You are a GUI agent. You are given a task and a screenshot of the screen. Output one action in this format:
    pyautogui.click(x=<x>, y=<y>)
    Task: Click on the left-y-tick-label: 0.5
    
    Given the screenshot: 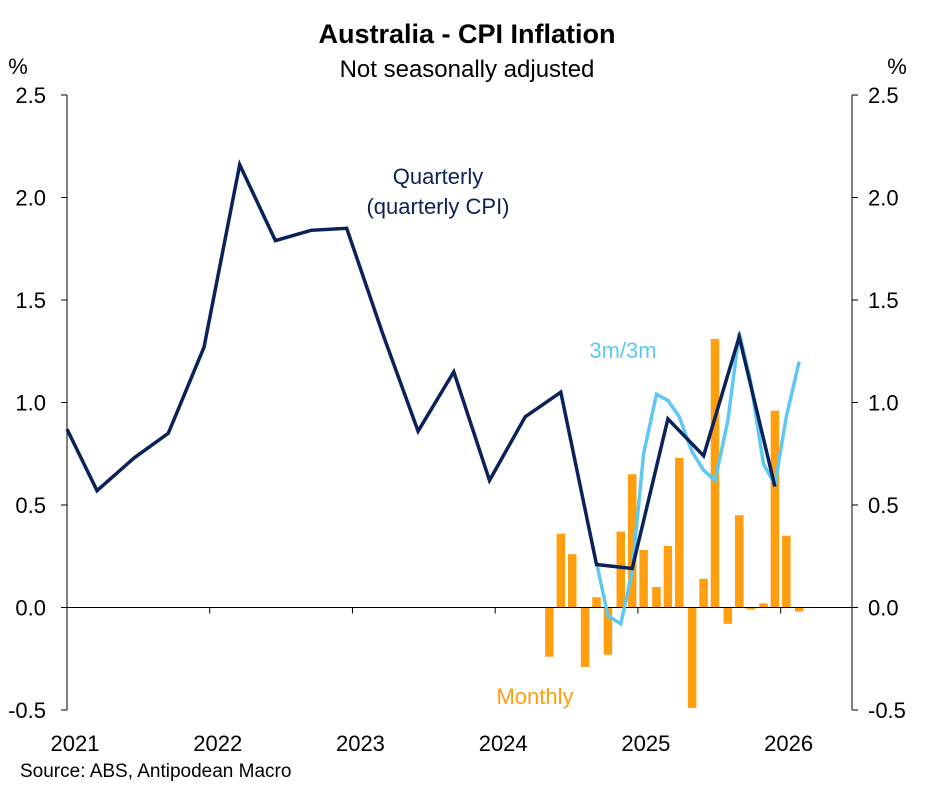 What is the action you would take?
    pyautogui.click(x=30, y=505)
    